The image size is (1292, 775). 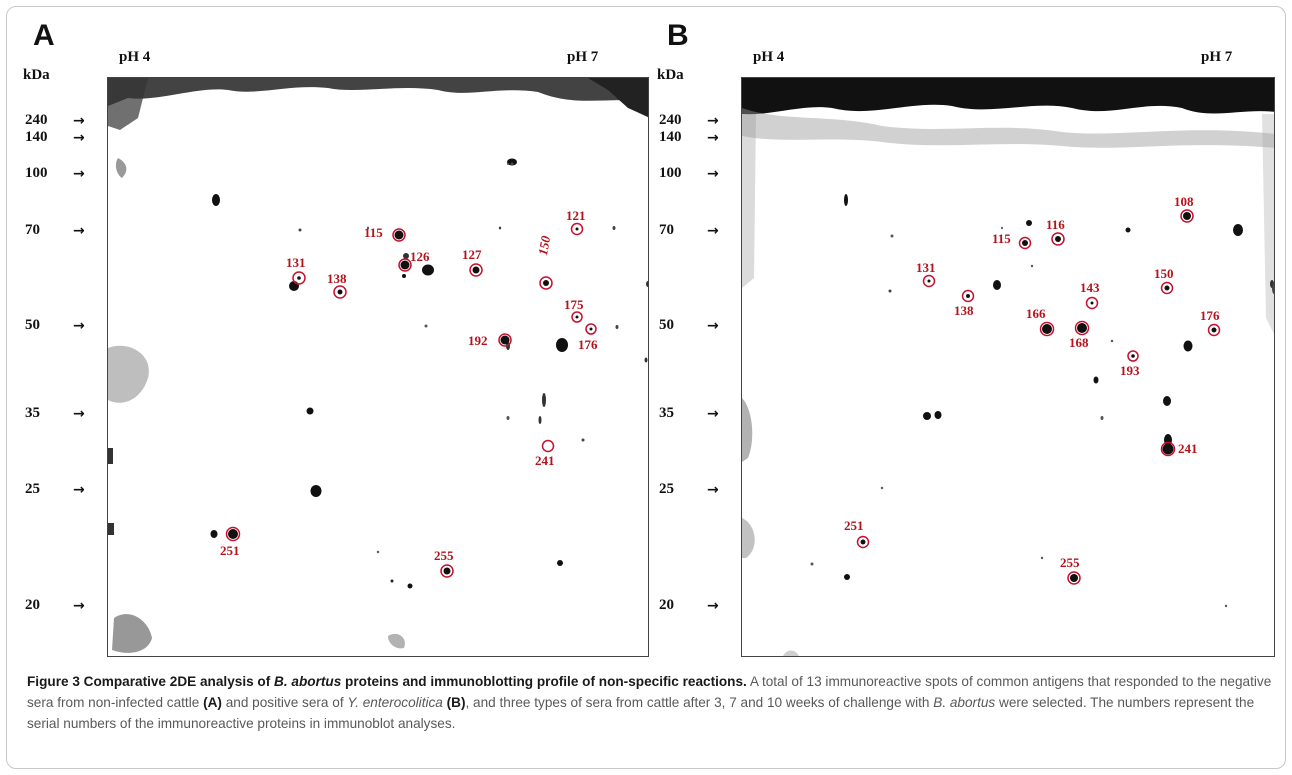 What do you see at coordinates (1090, 287) in the screenshot?
I see `spot-label: 143` at bounding box center [1090, 287].